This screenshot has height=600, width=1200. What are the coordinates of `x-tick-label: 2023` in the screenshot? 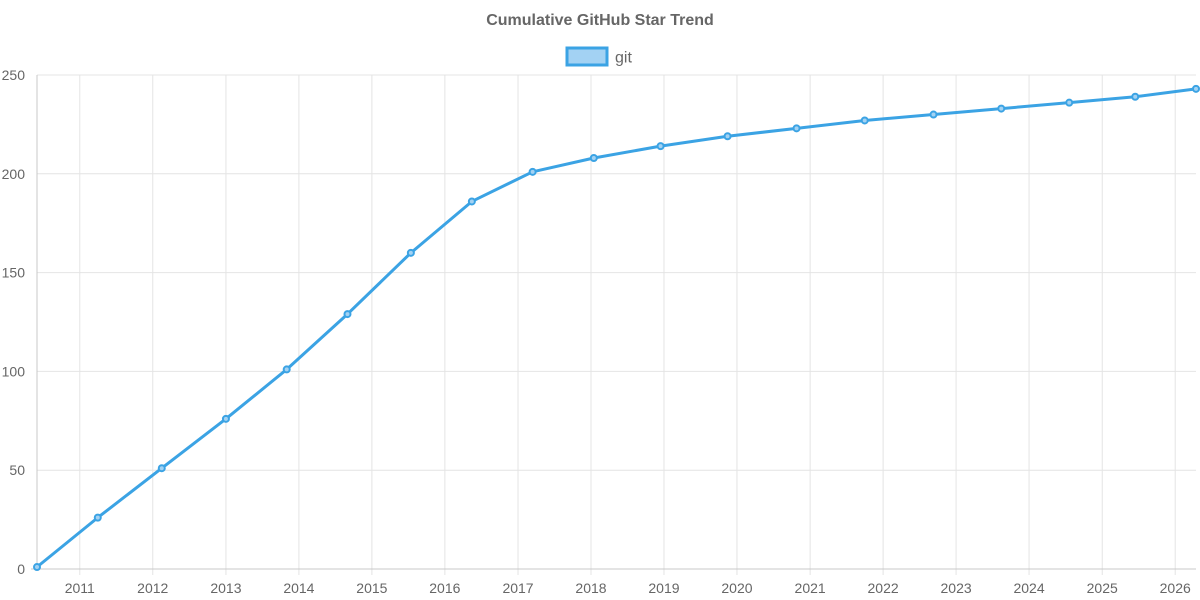 It's located at (956, 588).